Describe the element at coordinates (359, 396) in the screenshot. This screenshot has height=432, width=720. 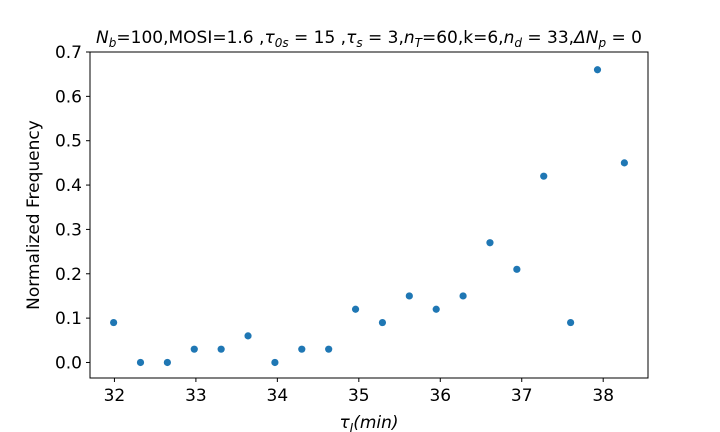
I see `x-tick-label: 35` at that location.